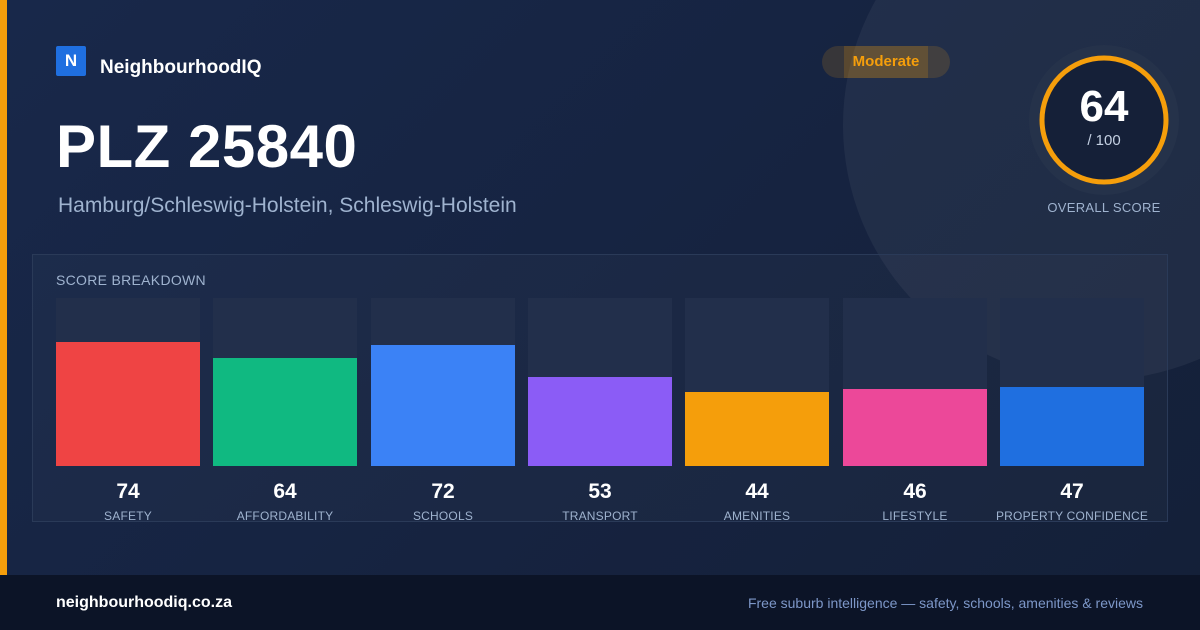  I want to click on bar-lifestyle, so click(915, 427).